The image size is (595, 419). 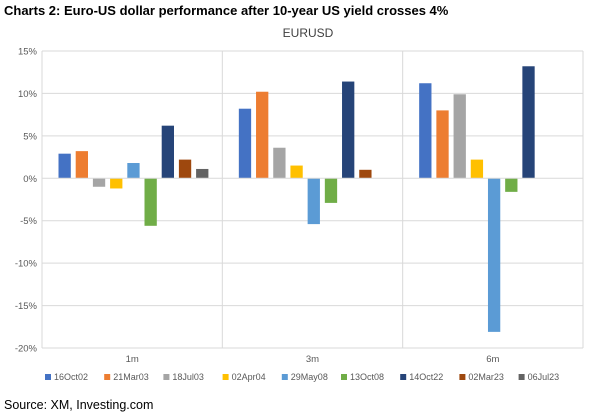 What do you see at coordinates (511, 185) in the screenshot?
I see `bar-13Oct08-6m` at bounding box center [511, 185].